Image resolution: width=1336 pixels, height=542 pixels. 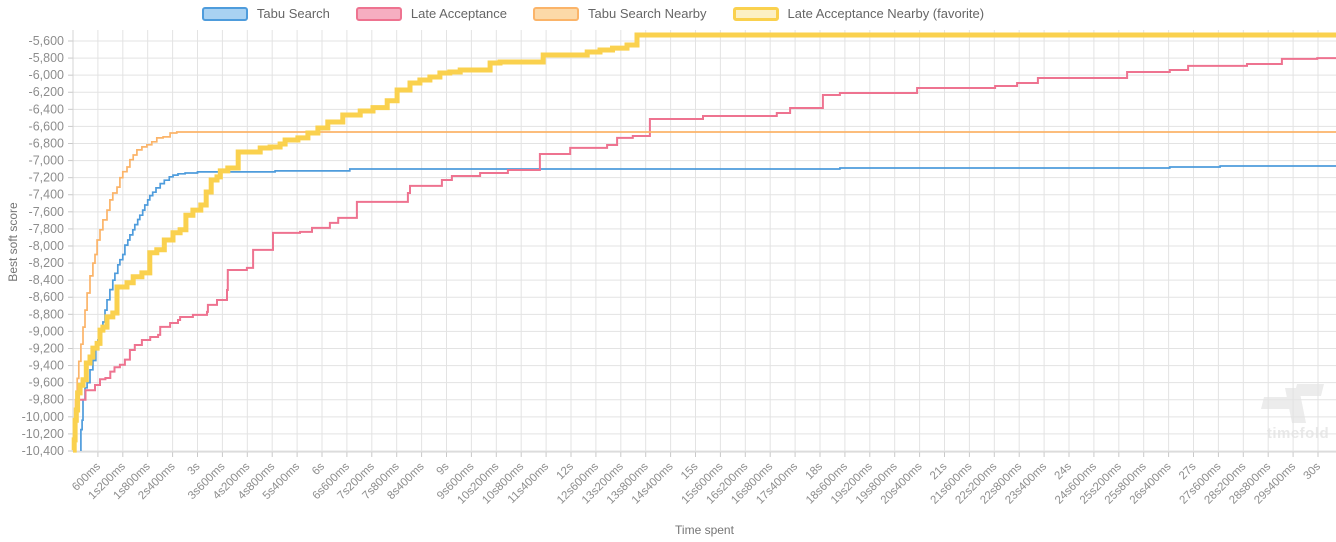 I want to click on y-tick-label: -10,000, so click(x=43, y=417).